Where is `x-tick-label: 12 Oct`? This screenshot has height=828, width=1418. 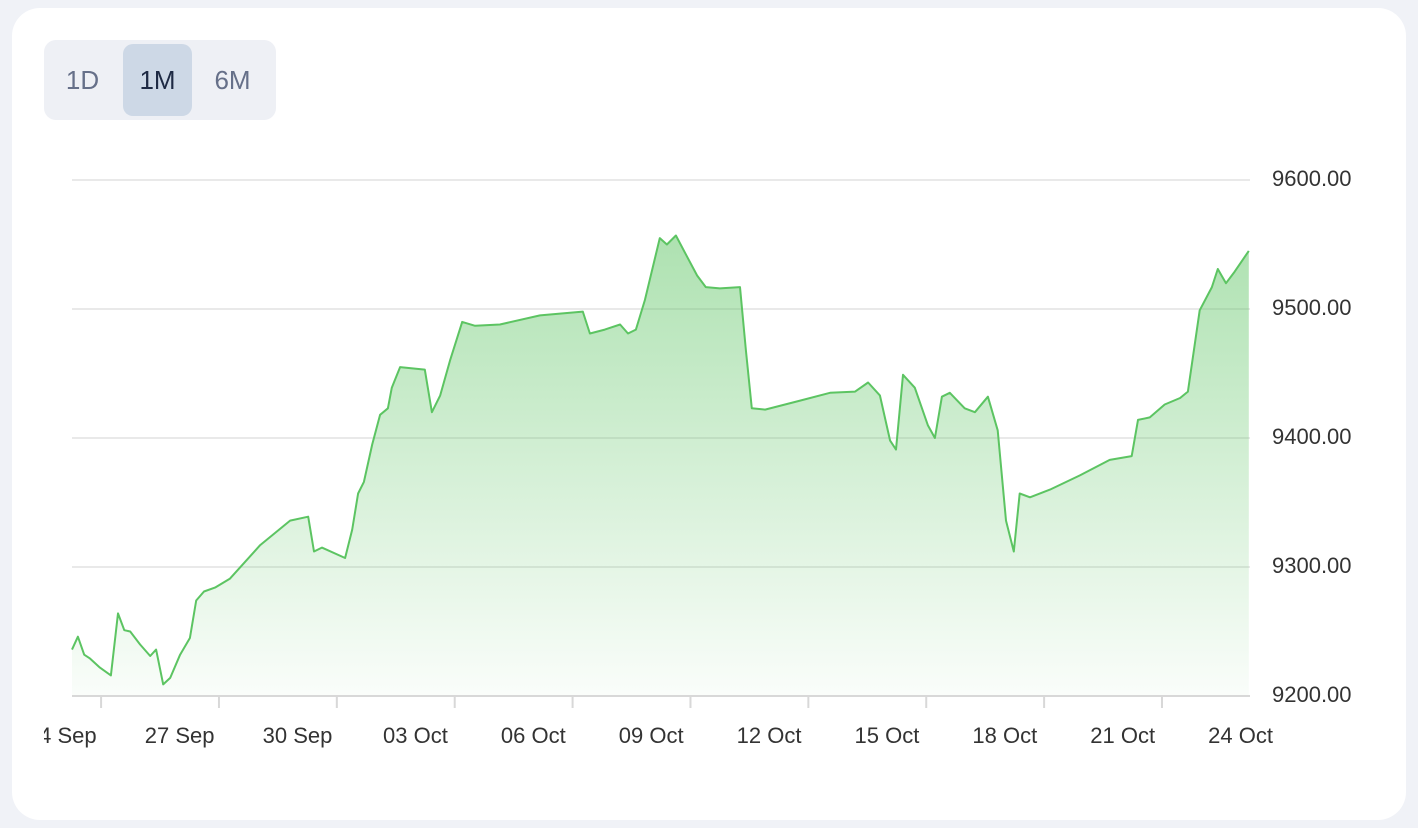
x-tick-label: 12 Oct is located at coordinates (769, 735).